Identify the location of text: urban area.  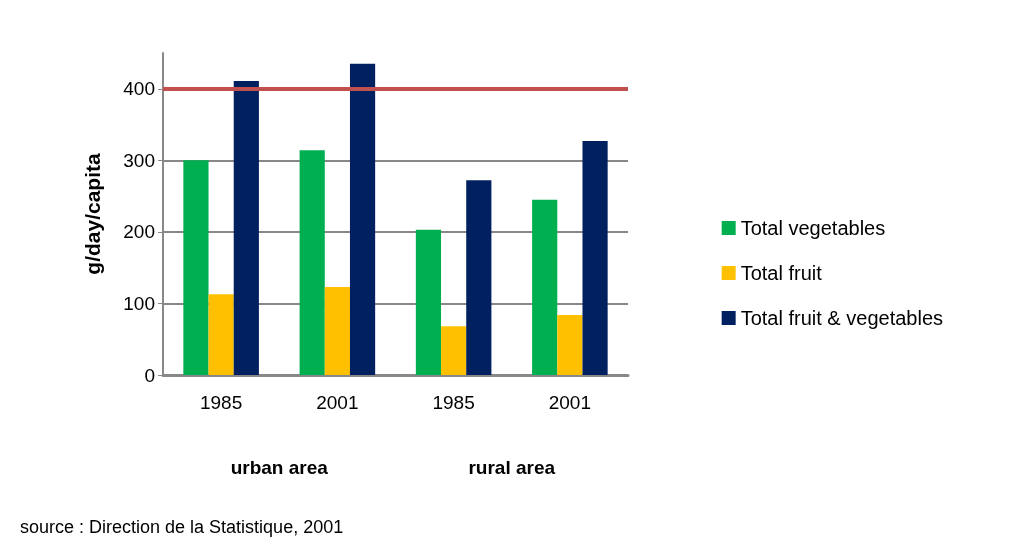
(279, 467).